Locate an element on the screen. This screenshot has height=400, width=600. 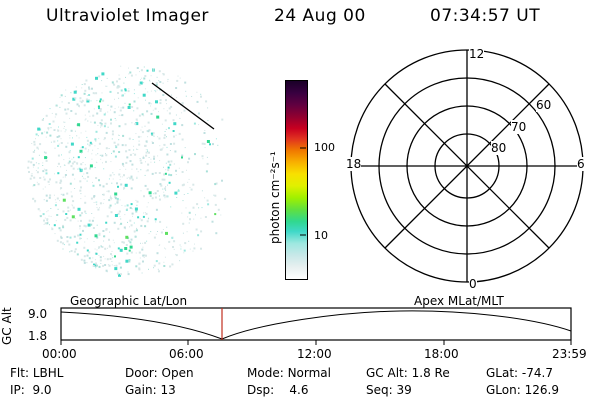
mlat-label-70: 70 is located at coordinates (519, 127).